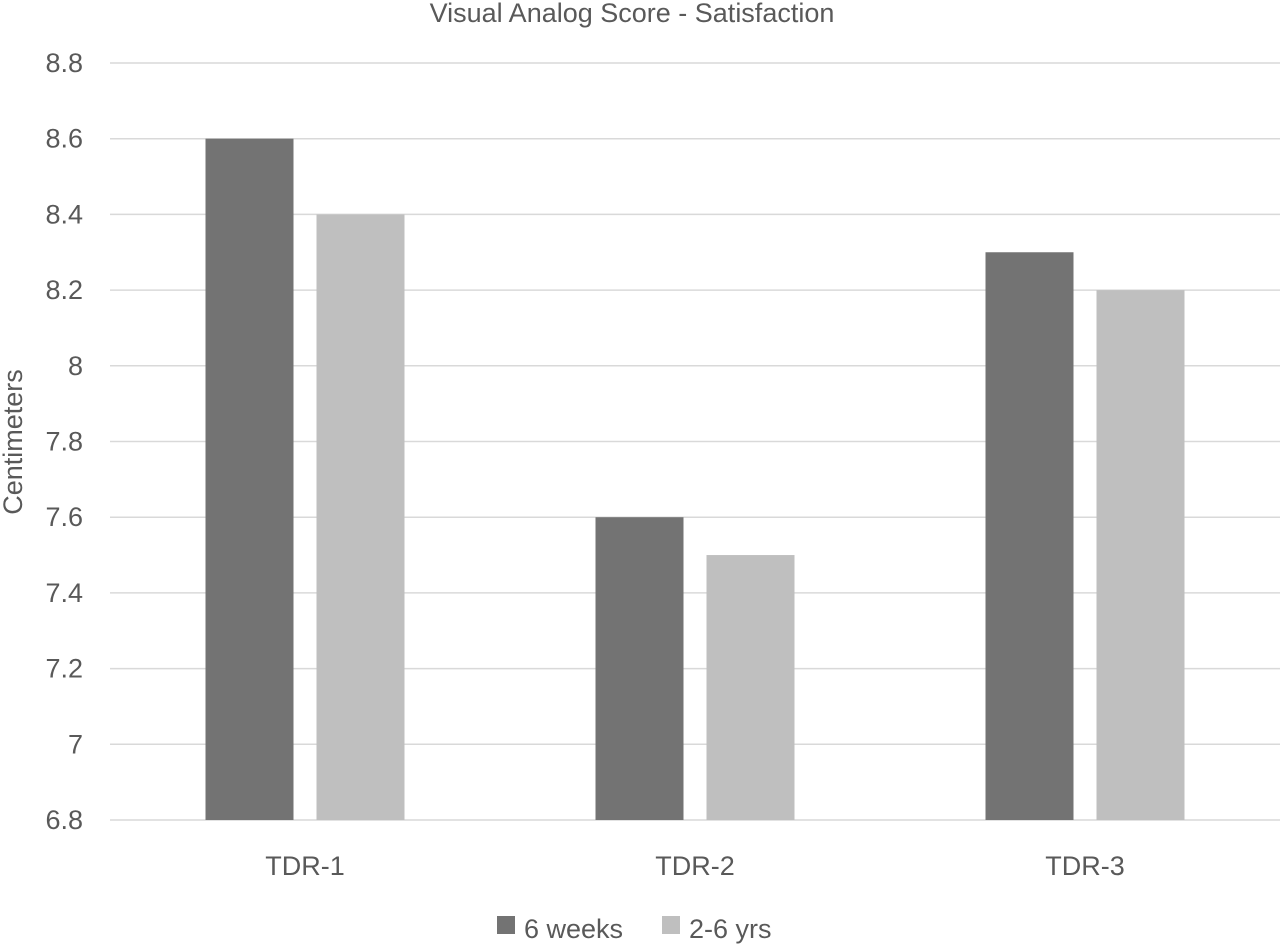  What do you see at coordinates (730, 929) in the screenshot?
I see `legend-label: 2-6 yrs` at bounding box center [730, 929].